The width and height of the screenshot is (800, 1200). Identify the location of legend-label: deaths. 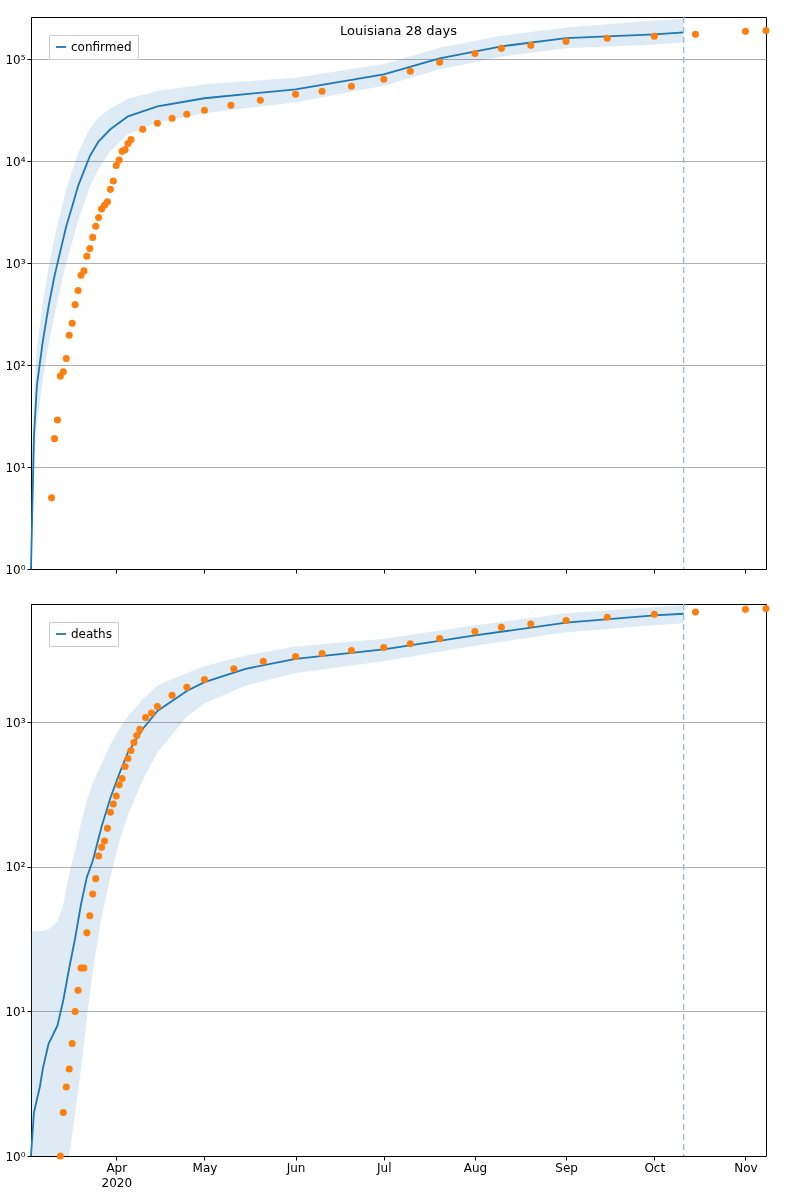
(91, 634).